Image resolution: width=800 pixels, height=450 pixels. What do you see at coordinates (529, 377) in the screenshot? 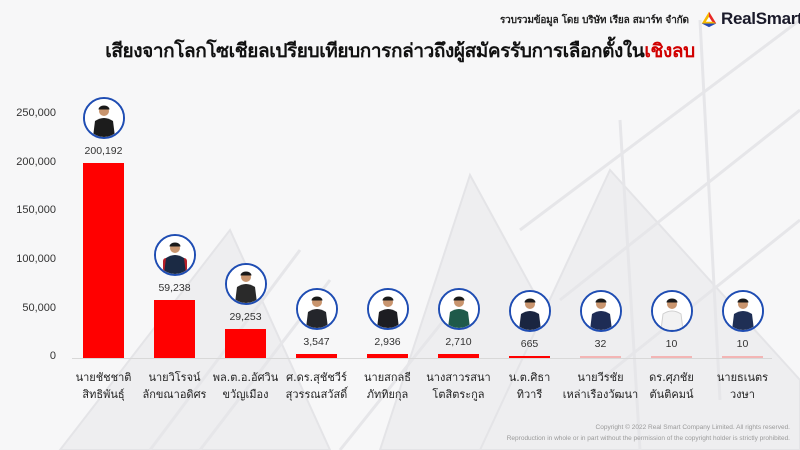
I see `candidate-first-name: น.ต.ศิธา` at bounding box center [529, 377].